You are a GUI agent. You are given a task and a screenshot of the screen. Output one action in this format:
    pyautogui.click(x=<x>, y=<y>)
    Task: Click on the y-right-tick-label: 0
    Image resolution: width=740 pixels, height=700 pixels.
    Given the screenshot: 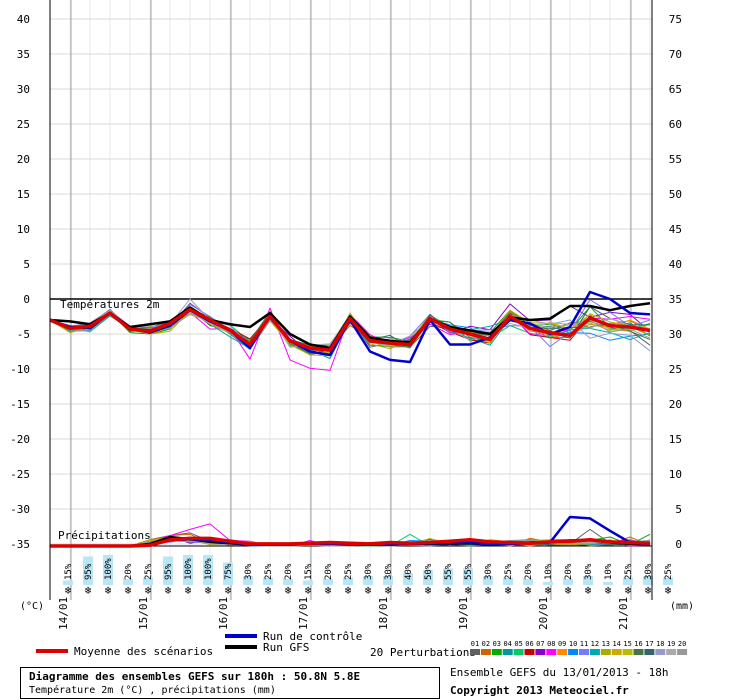 What is the action you would take?
    pyautogui.click(x=678, y=544)
    